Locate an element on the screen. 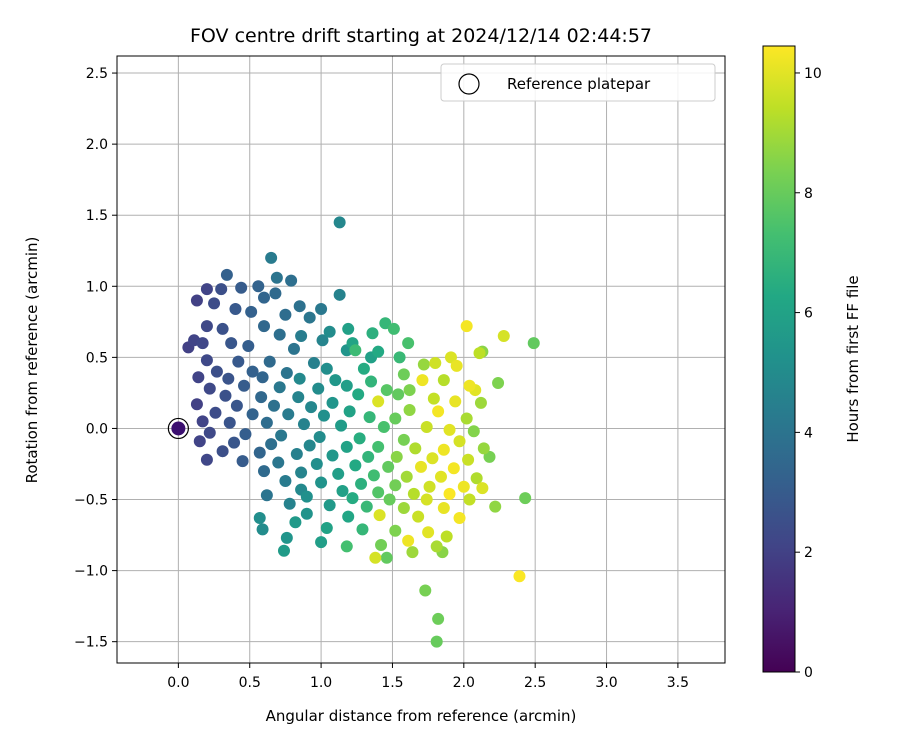 This screenshot has height=750, width=900. y-tick-label: 0.0 is located at coordinates (97, 429).